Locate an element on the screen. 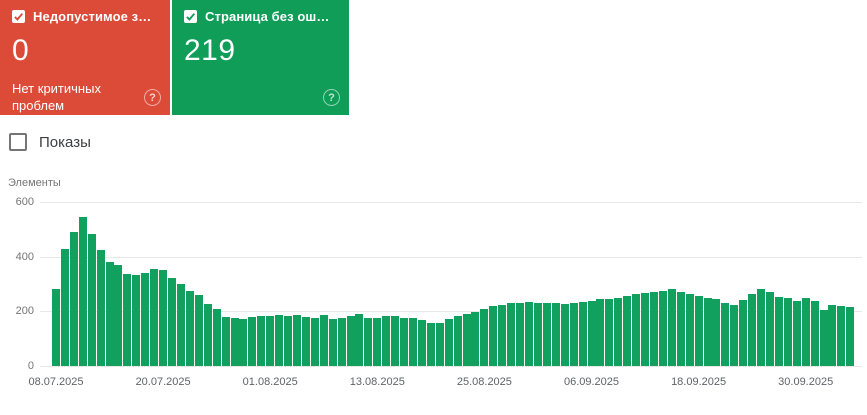 The height and width of the screenshot is (415, 867). chart-axis-title: Элементы is located at coordinates (34, 183).